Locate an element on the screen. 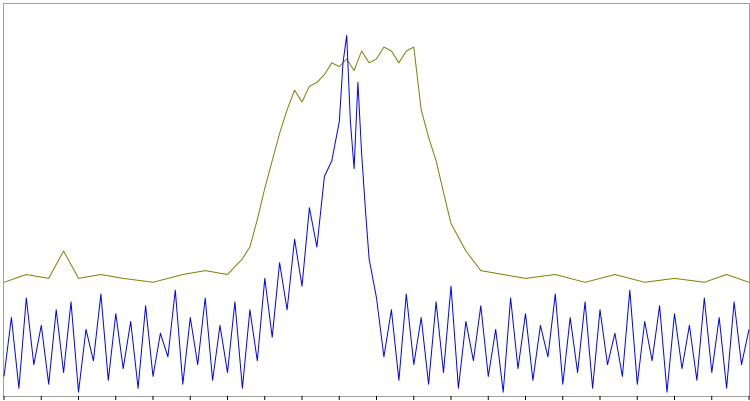 The image size is (750, 401). x-axis-ticks is located at coordinates (376, 398).